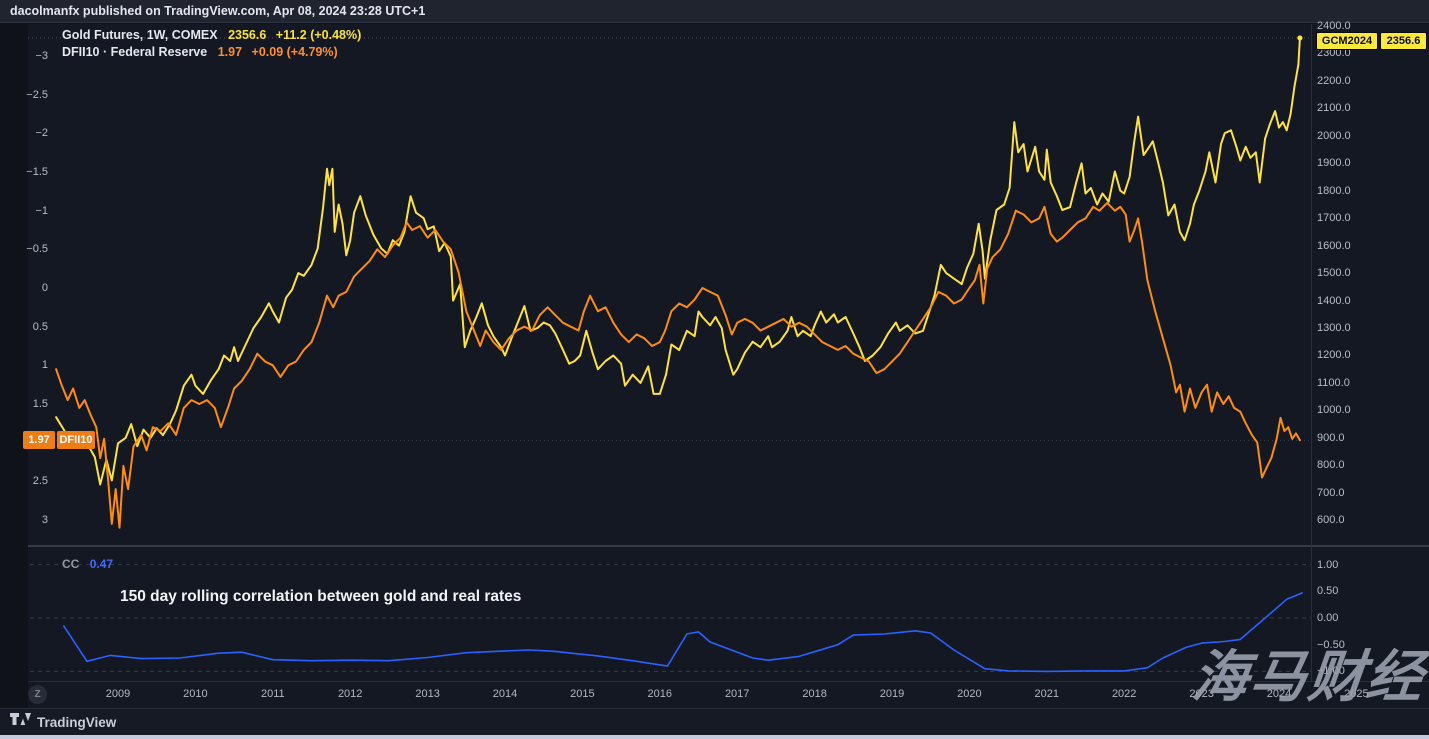  I want to click on time-axis-tick-label: 2018, so click(814, 694).